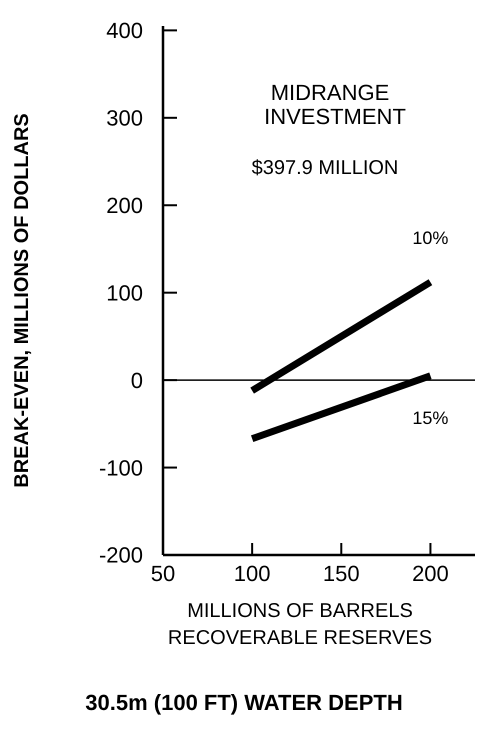  What do you see at coordinates (124, 31) in the screenshot?
I see `y-tick-label: 400` at bounding box center [124, 31].